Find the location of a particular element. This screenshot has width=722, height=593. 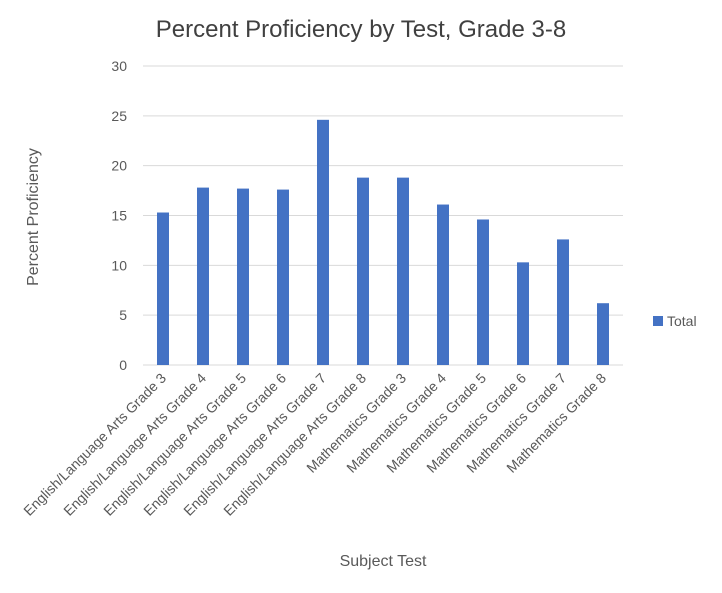

legend-swatch is located at coordinates (658, 321).